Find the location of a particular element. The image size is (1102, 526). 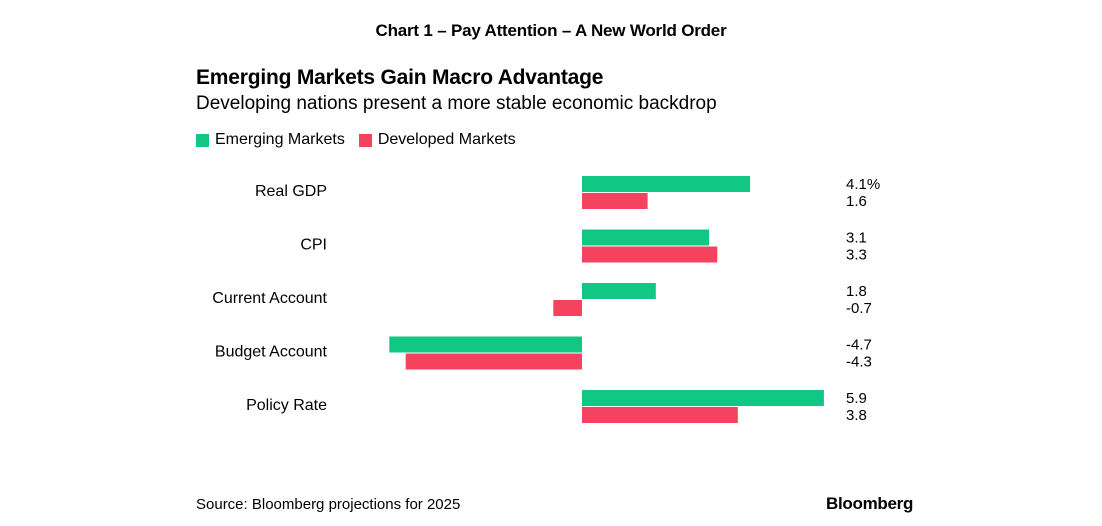

legend: Emerging Markets Developed Markets is located at coordinates (363, 140).